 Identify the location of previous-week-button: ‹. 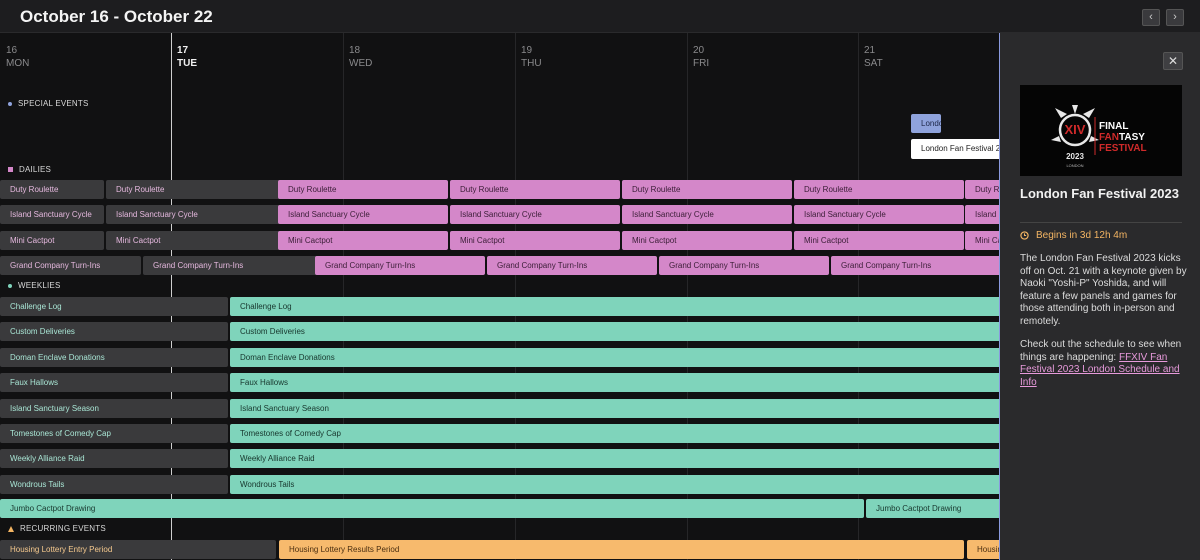
(1151, 17).